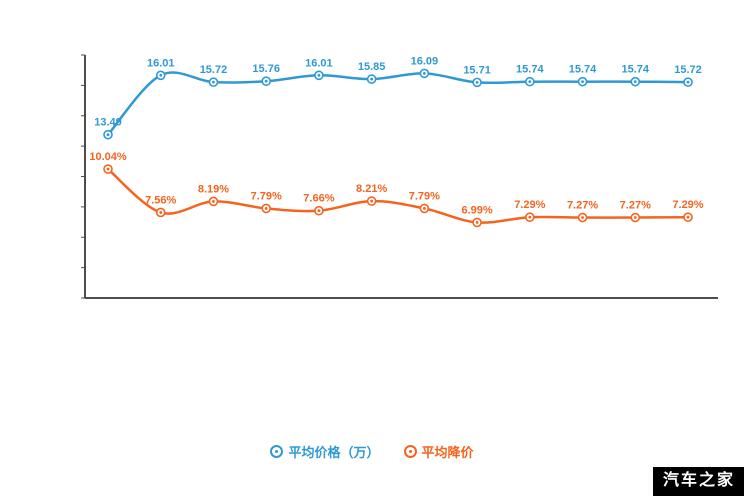  Describe the element at coordinates (425, 61) in the screenshot. I see `avg-price-point-label: 16.09` at that location.